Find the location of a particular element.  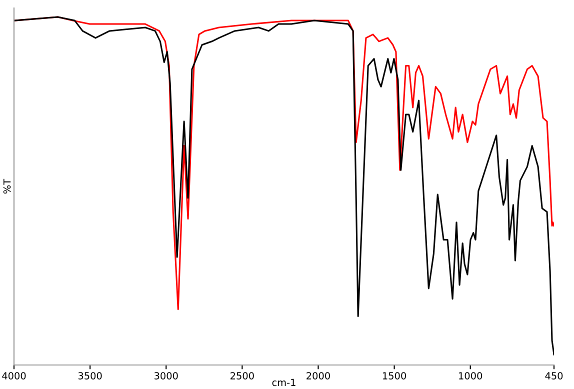

y-axis-title: %T is located at coordinates (7, 186).